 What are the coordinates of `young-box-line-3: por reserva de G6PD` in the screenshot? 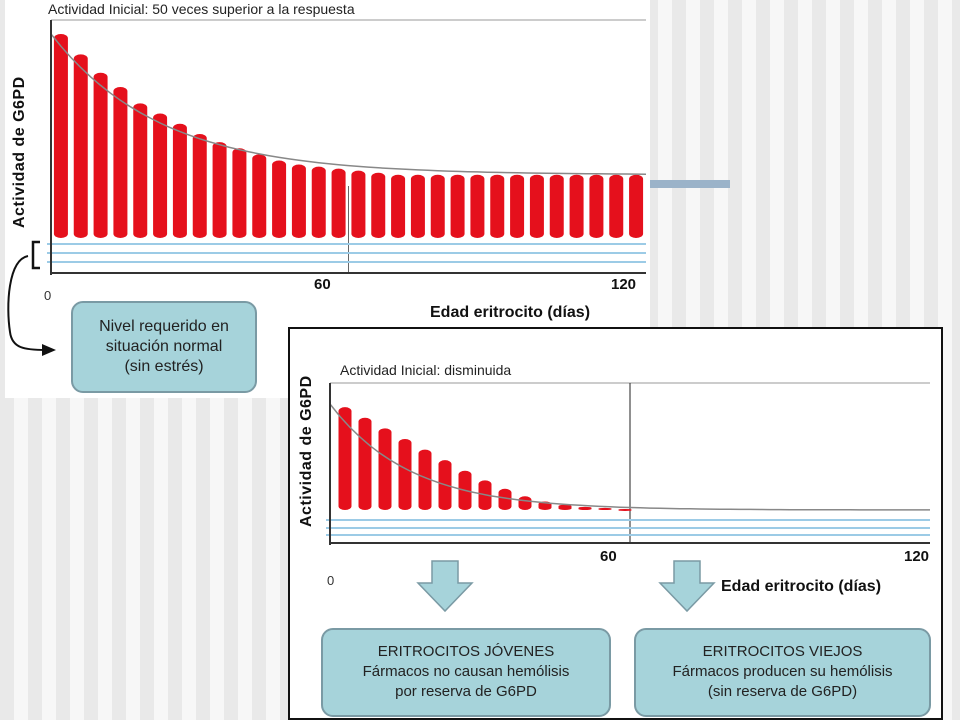 It's located at (466, 691).